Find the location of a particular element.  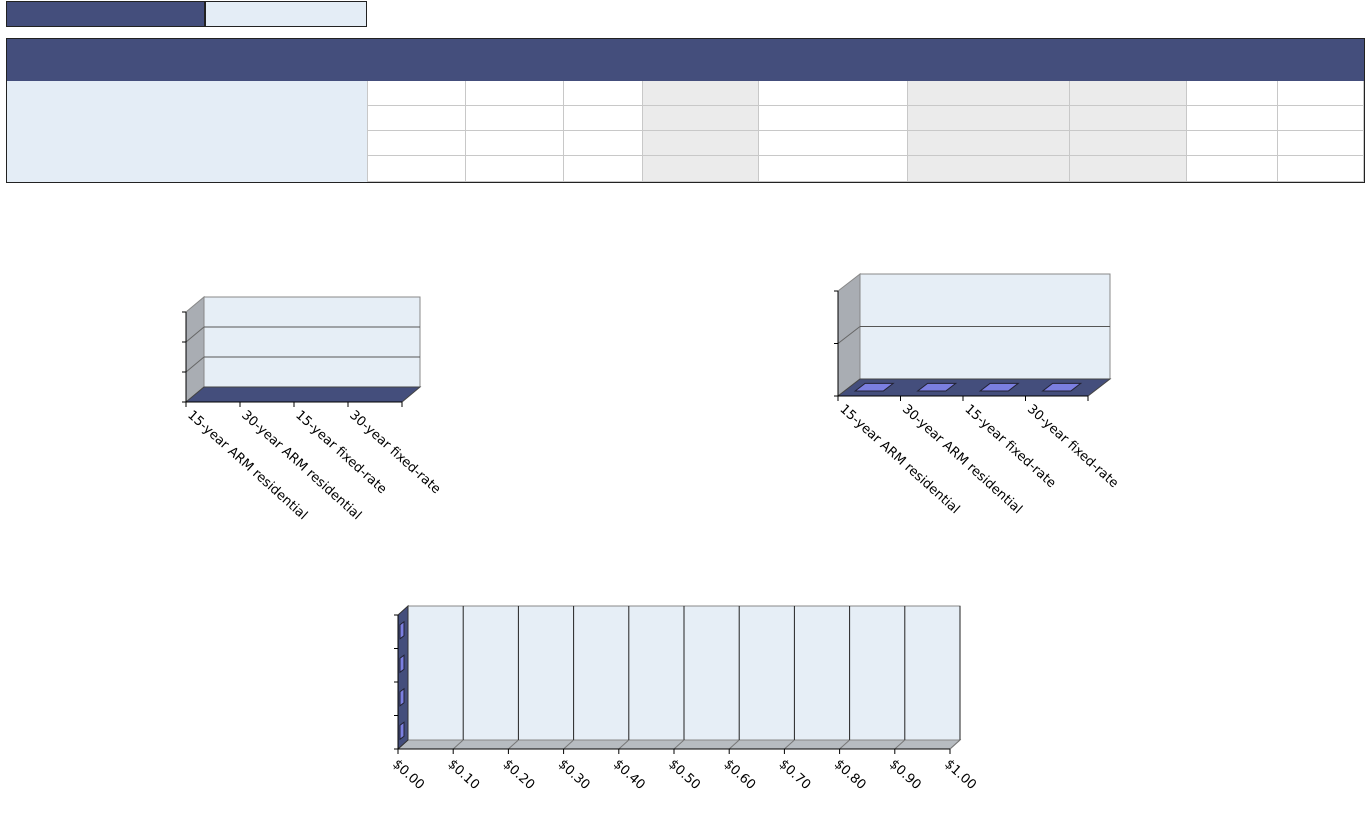

x-tick-label: $0.60 is located at coordinates (740, 775).